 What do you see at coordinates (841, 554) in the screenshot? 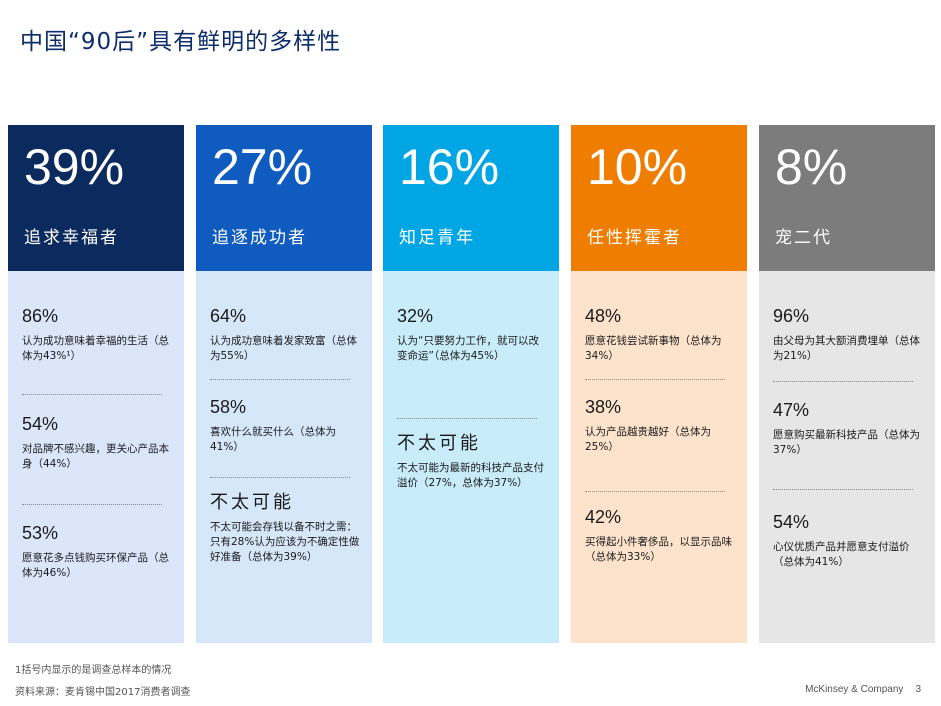
I see `stat-description: 心仪优质产品并愿意支付溢价（总体为41%）` at bounding box center [841, 554].